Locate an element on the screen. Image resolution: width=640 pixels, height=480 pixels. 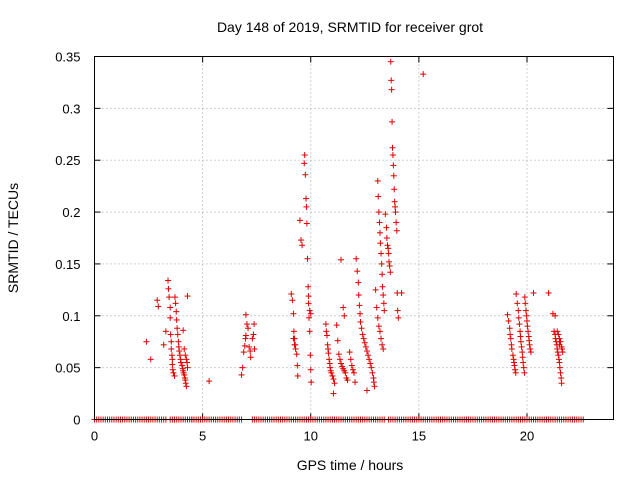
x-axis-label: GPS time / hours is located at coordinates (350, 465).